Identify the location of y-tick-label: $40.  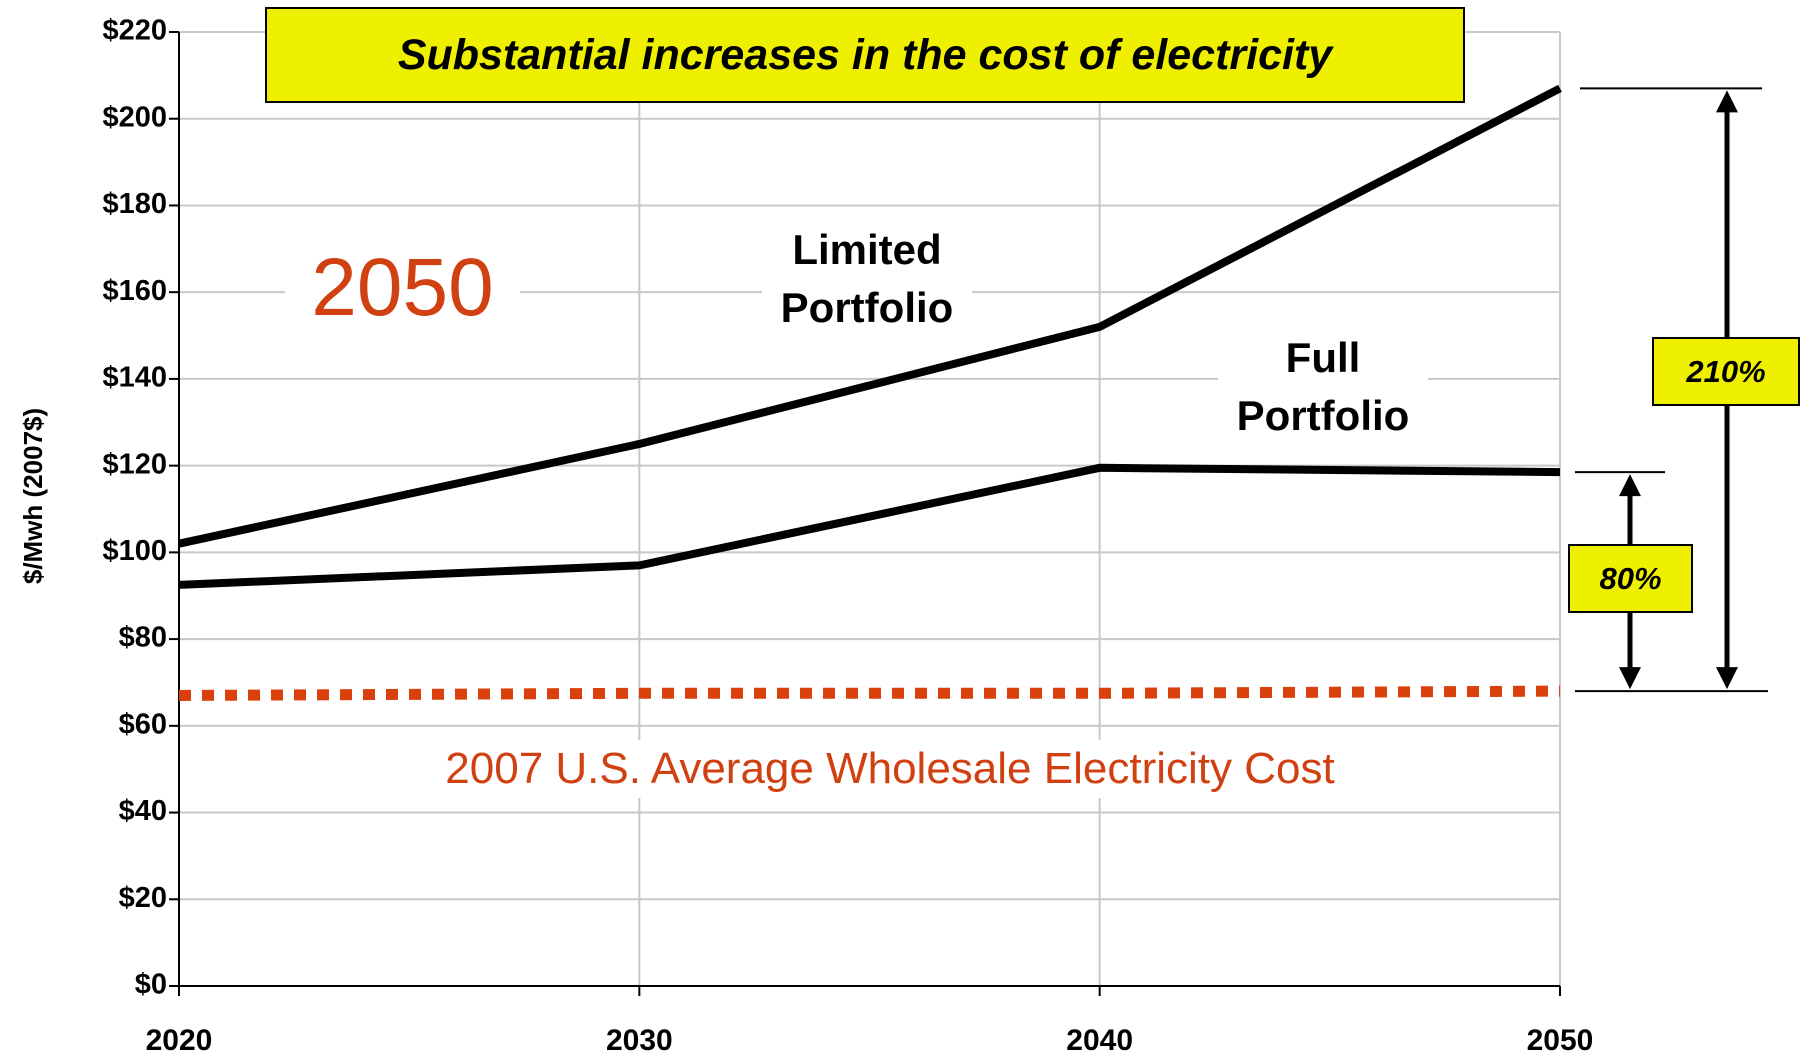
(143, 811).